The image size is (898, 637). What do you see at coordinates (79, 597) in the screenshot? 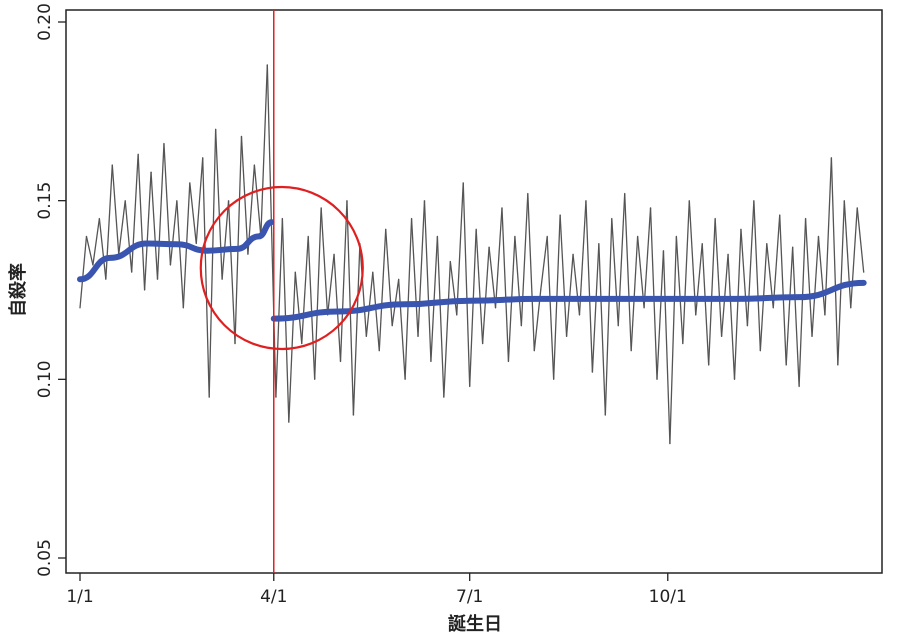
I see `x-tick-label: 1/1` at bounding box center [79, 597].